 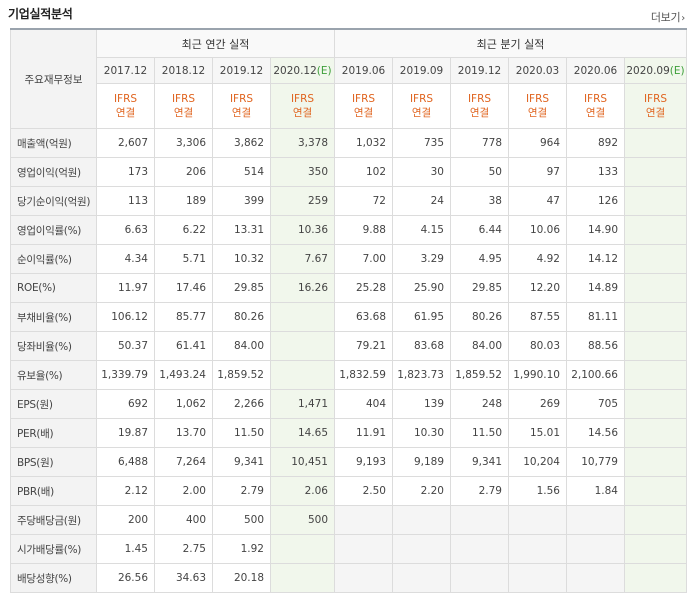 What do you see at coordinates (421, 346) in the screenshot?
I see `data-cell: 83.68` at bounding box center [421, 346].